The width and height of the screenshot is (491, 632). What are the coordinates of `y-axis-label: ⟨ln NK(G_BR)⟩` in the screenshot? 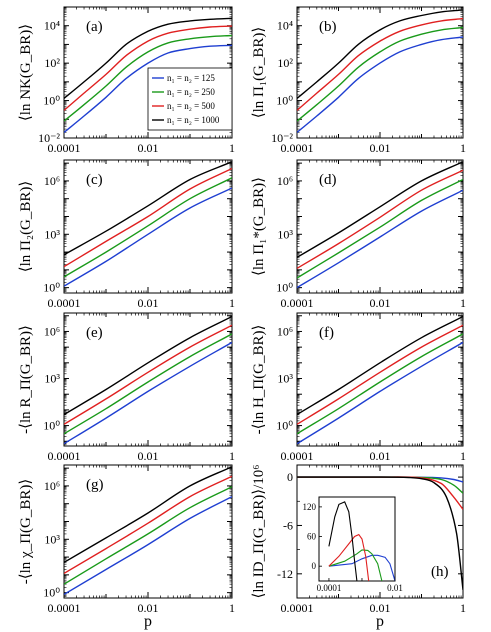 It's located at (26, 72).